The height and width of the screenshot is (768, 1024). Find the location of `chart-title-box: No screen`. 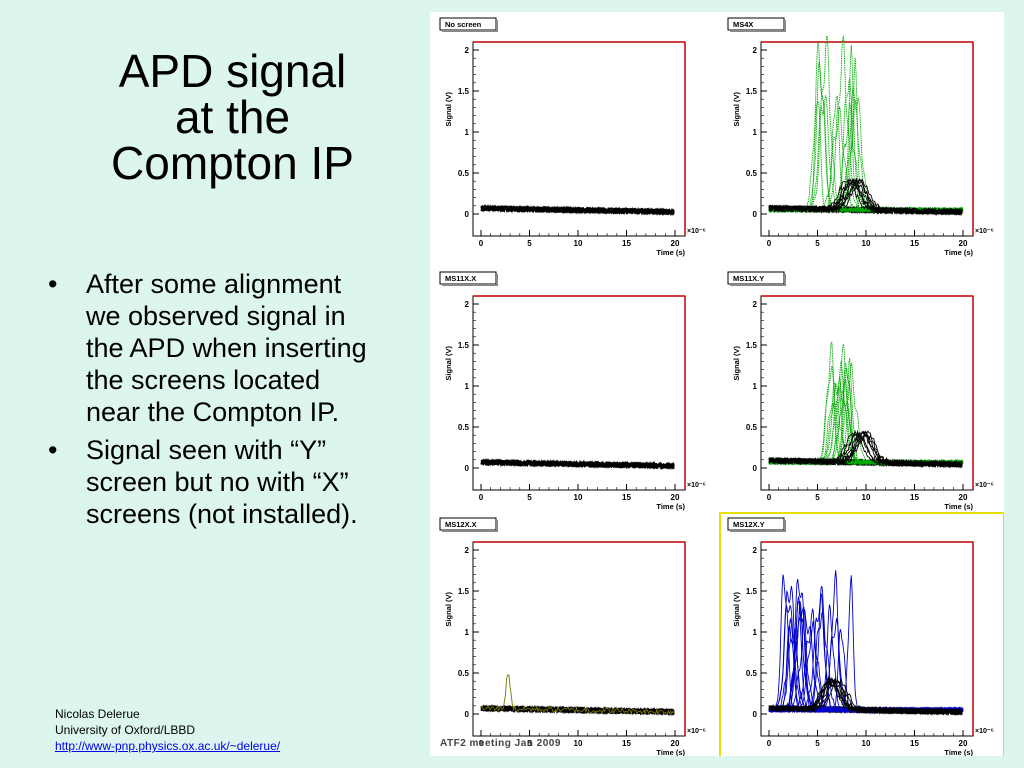

chart-title-box: No screen is located at coordinates (468, 24).